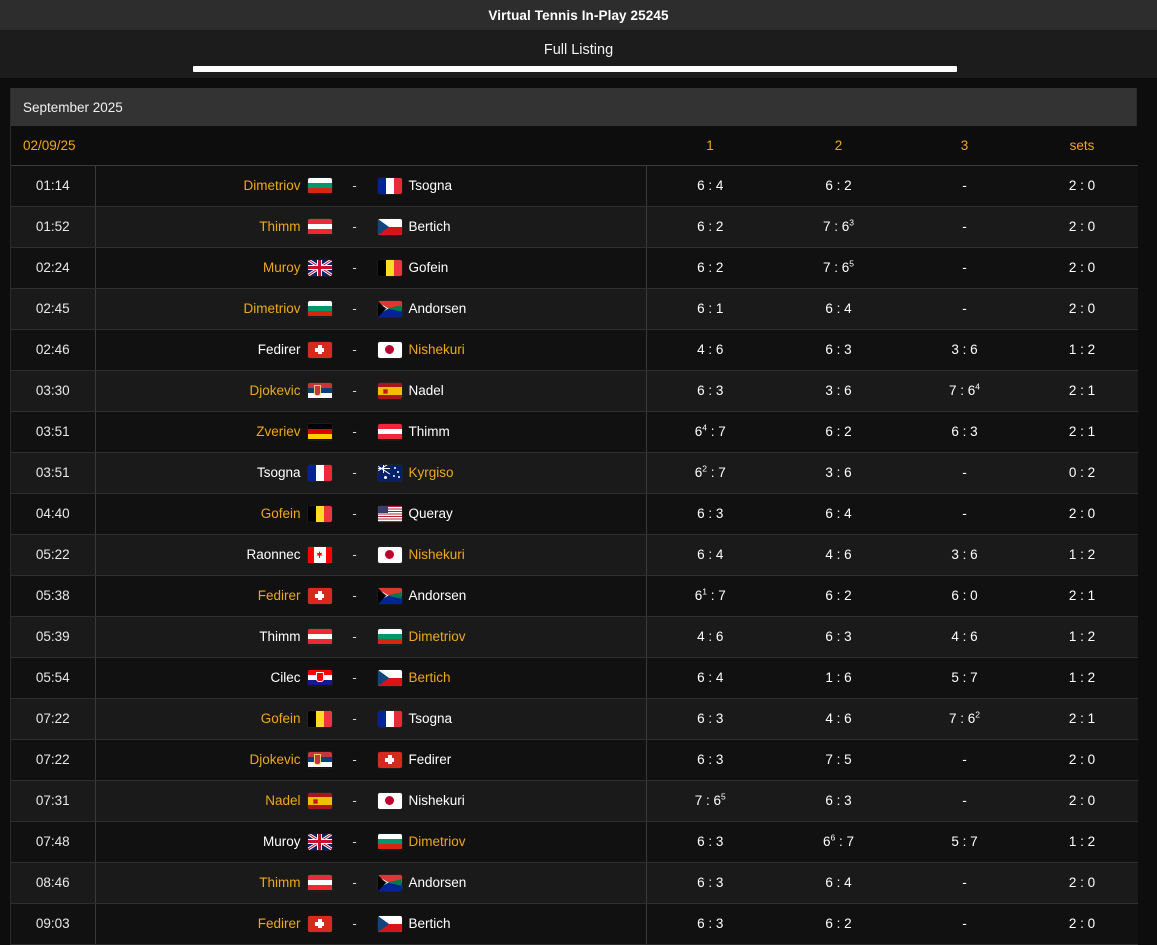  I want to click on away-player: Gofein, so click(507, 267).